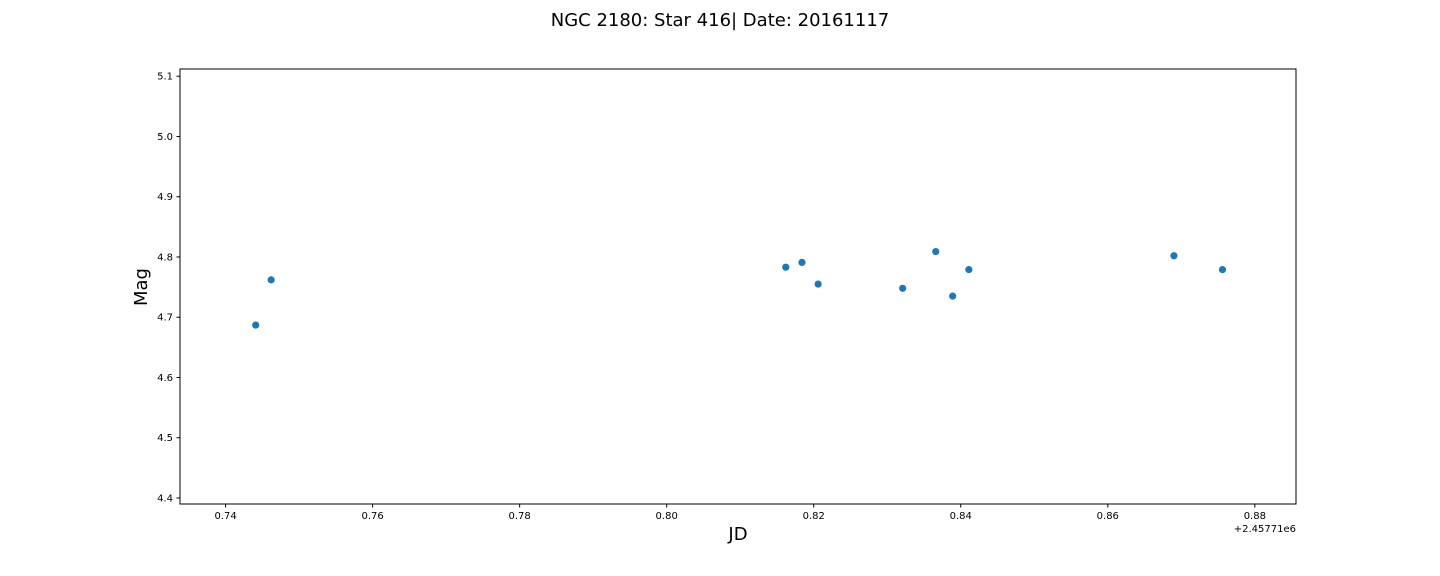  I want to click on x-tick-label: 0.86, so click(1108, 516).